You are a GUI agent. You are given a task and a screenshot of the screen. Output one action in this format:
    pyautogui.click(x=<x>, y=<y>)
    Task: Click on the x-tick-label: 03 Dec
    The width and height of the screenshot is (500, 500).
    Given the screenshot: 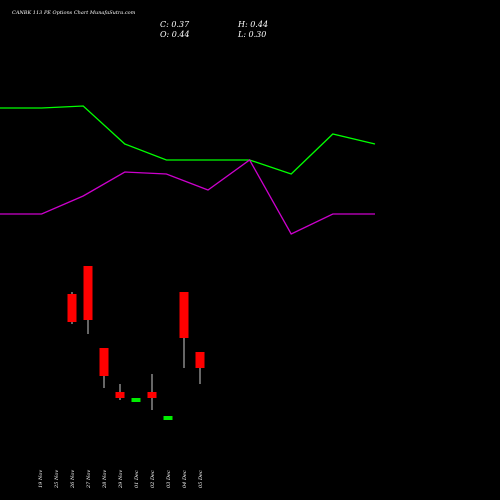 What is the action you would take?
    pyautogui.click(x=169, y=479)
    